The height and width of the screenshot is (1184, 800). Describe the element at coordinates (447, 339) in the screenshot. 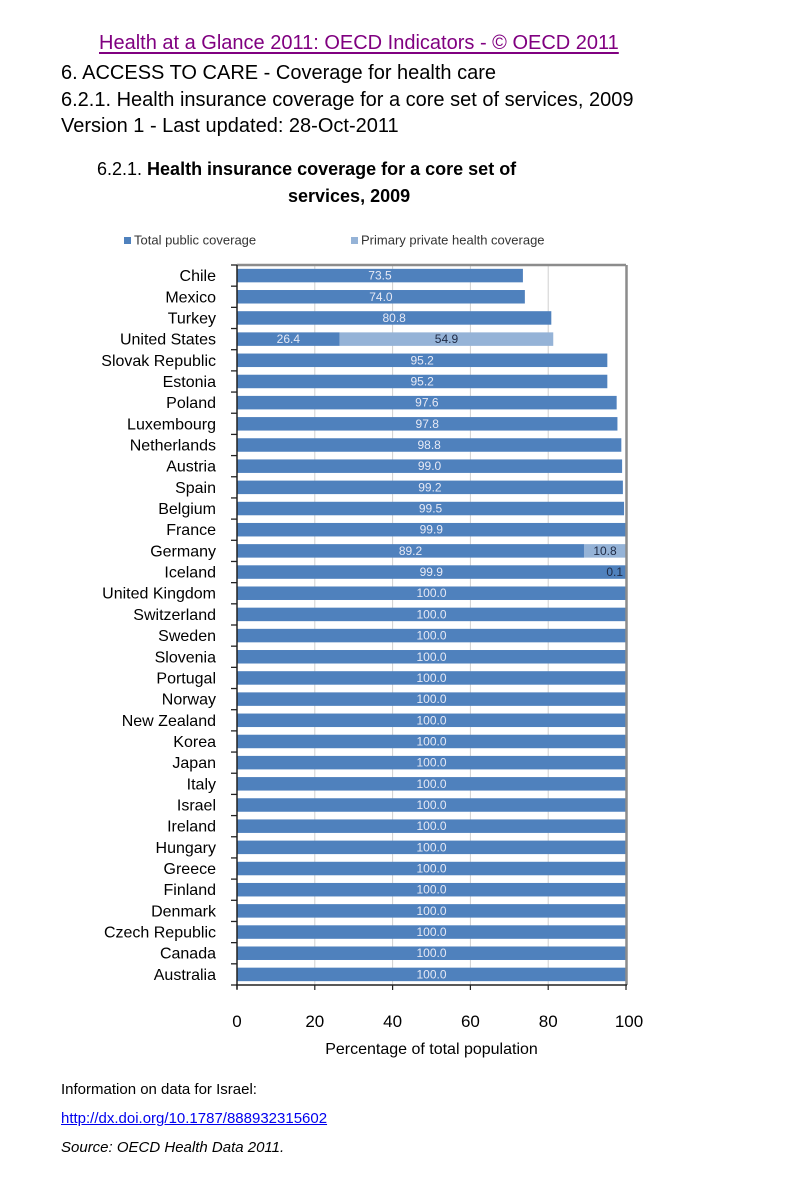

I see `data-label: 54.9` at that location.